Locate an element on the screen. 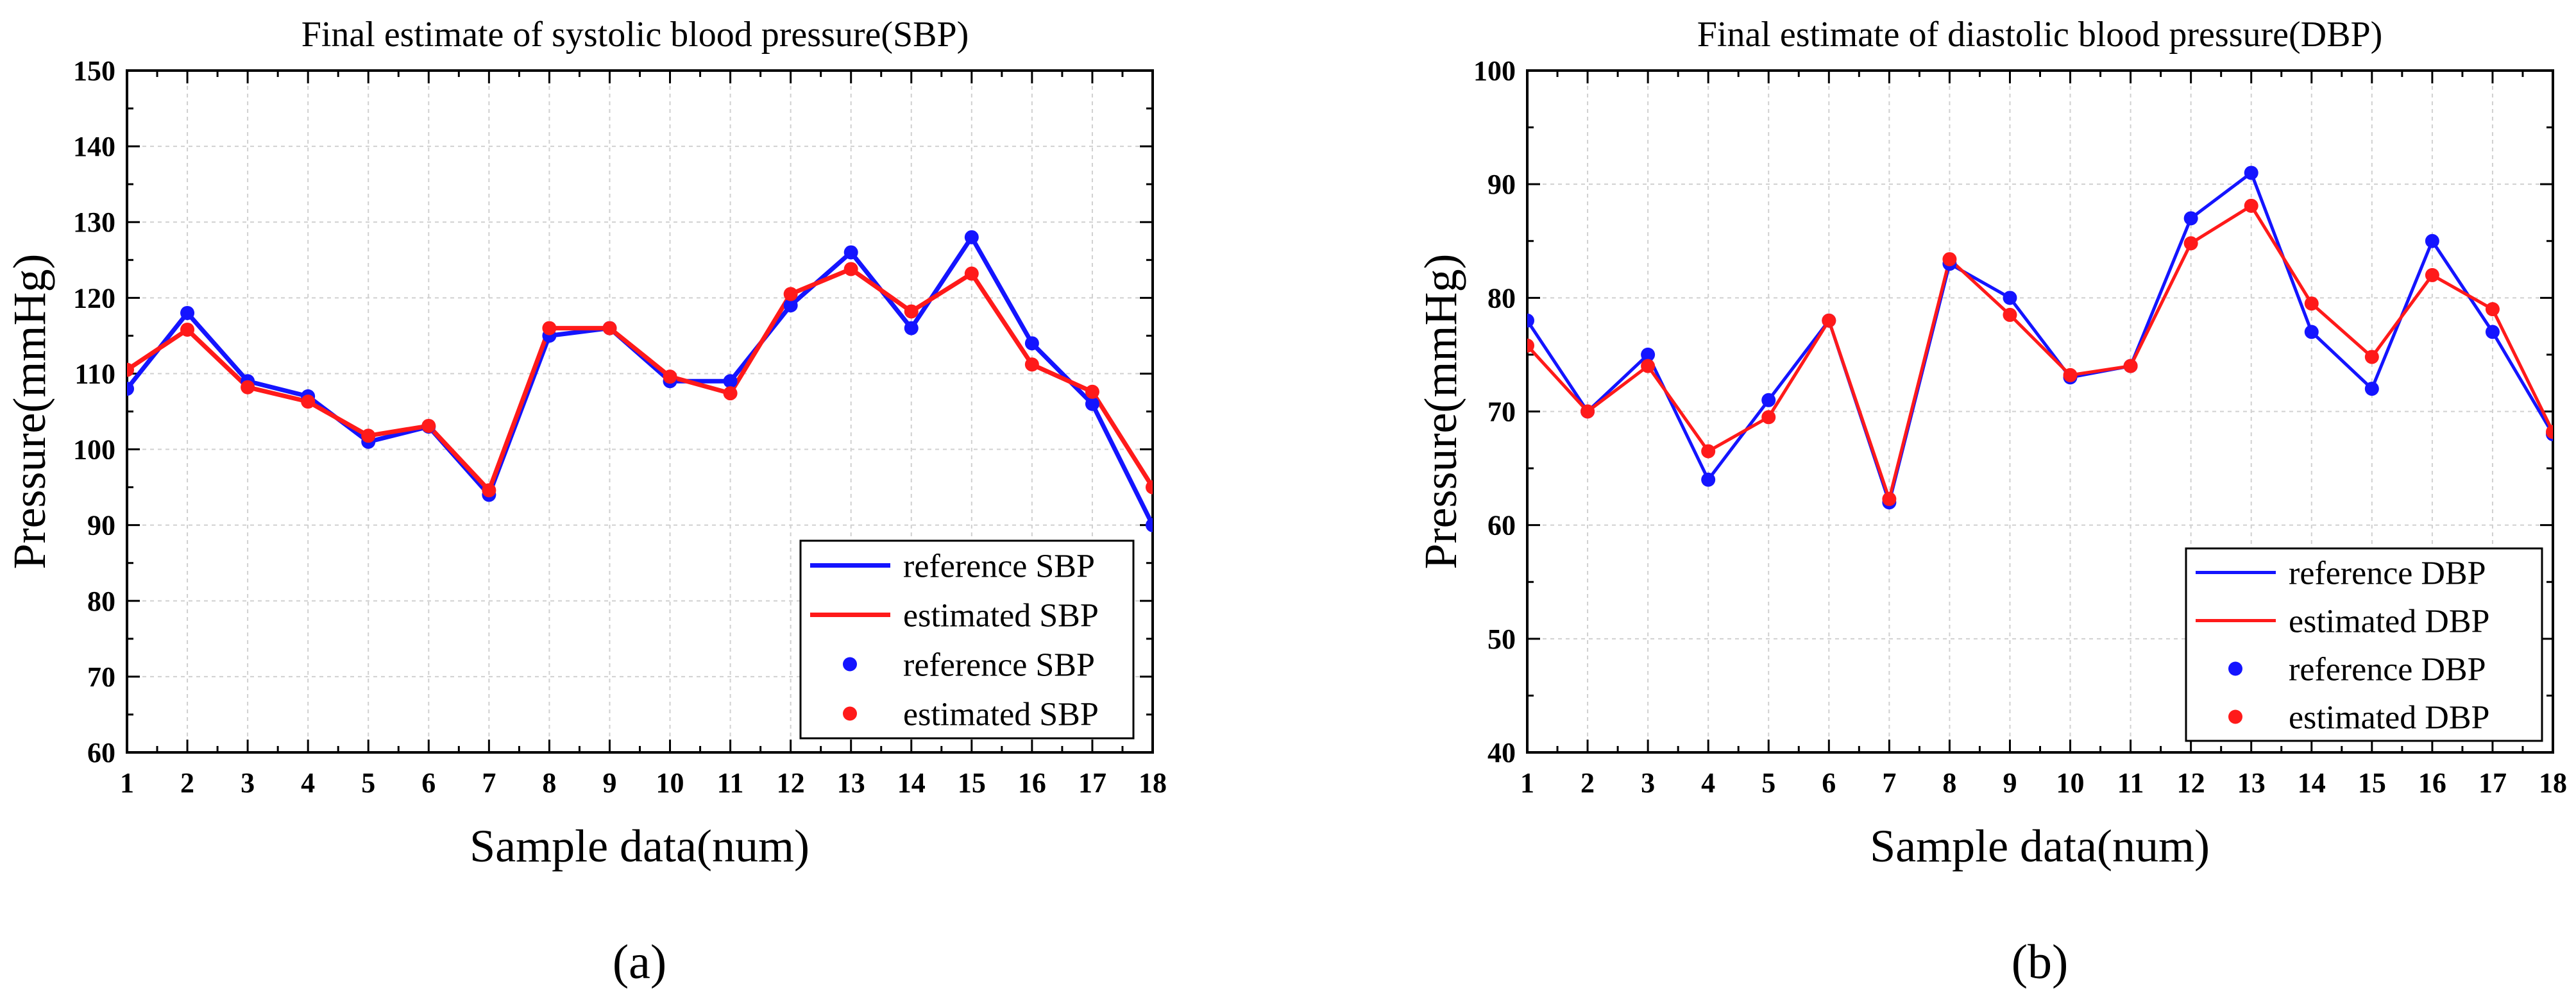  y-tick-label: 80 is located at coordinates (101, 601).